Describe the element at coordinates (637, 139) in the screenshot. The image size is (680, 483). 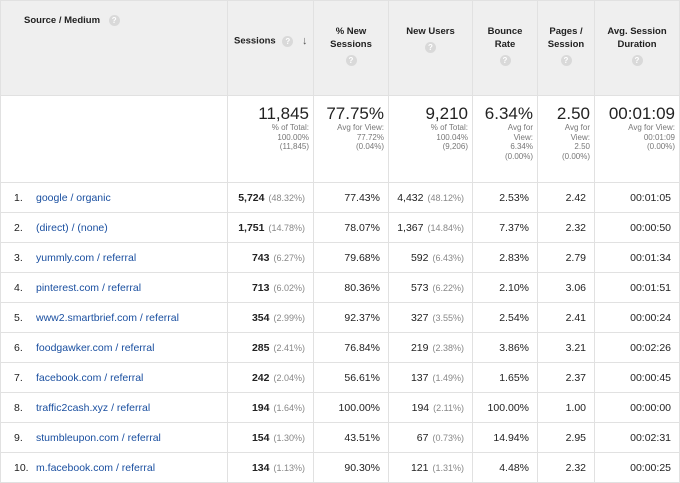
I see `totals-avg-session-duration: 00:01:09 Avg for View: 00:01:09 (0.00%)` at that location.